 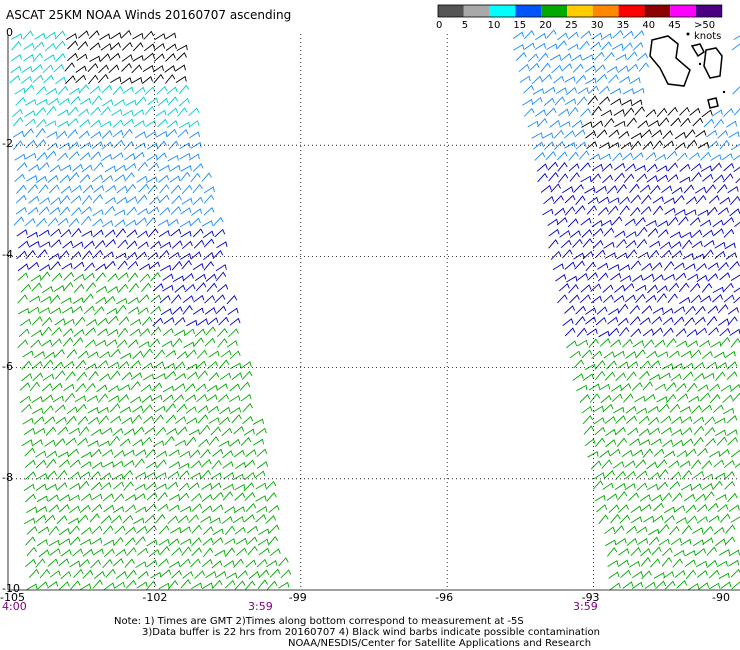 I want to click on x-tick-label: -99, so click(x=297, y=597).